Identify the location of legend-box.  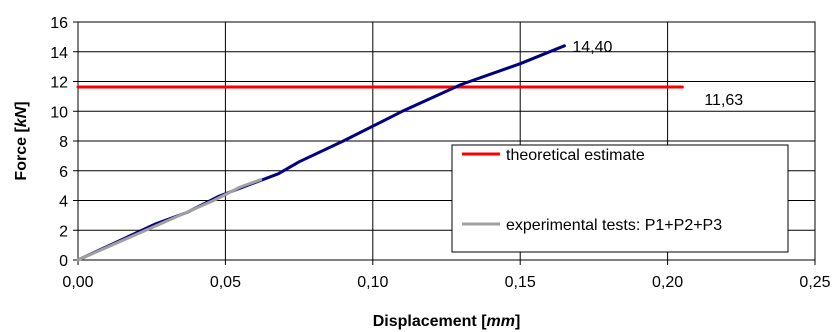
(620, 198).